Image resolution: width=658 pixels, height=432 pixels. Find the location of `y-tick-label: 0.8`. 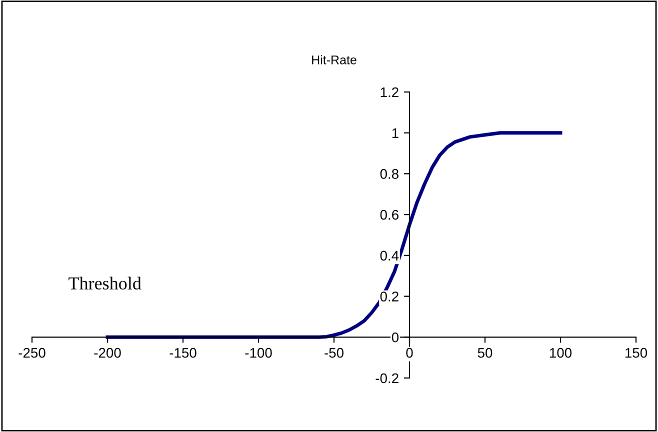

y-tick-label: 0.8 is located at coordinates (389, 174).